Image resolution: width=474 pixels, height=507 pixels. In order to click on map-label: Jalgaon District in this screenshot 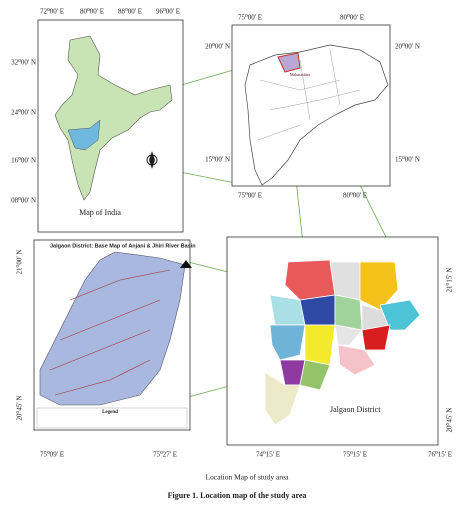, I will do `click(355, 409)`.